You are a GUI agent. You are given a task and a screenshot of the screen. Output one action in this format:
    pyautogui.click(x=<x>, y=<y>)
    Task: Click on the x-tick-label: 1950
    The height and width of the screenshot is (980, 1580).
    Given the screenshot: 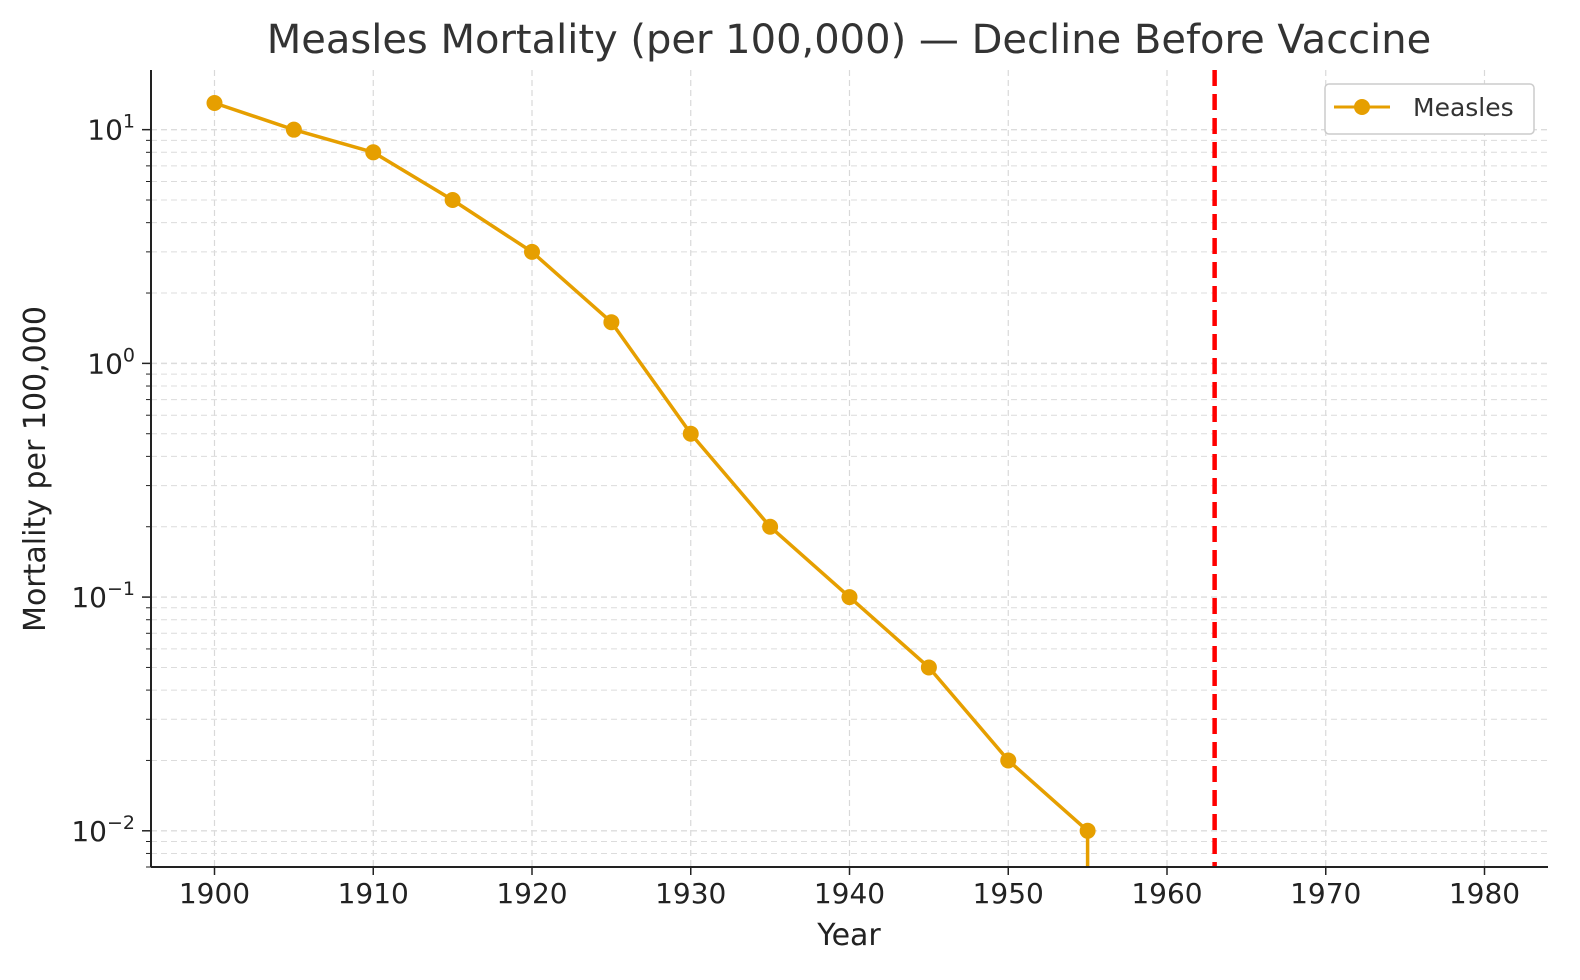 What is the action you would take?
    pyautogui.click(x=1008, y=893)
    